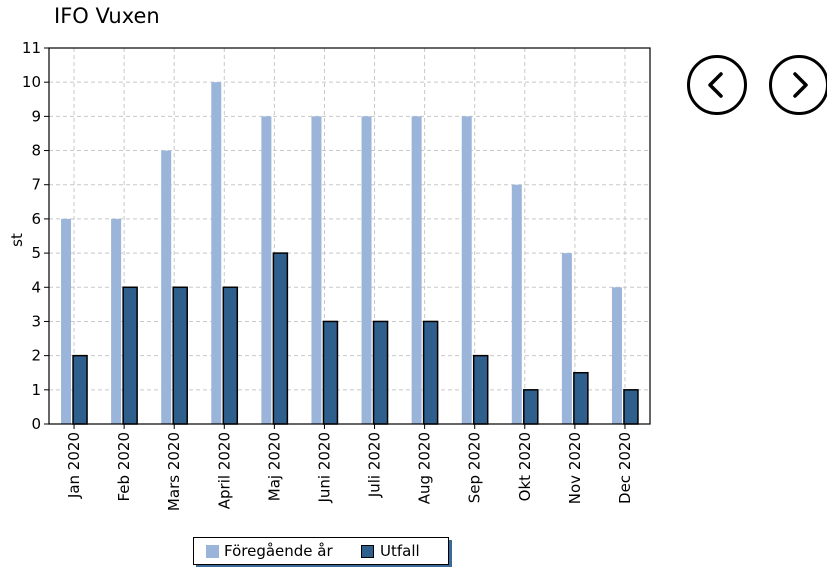  I want to click on next-button, so click(798, 85).